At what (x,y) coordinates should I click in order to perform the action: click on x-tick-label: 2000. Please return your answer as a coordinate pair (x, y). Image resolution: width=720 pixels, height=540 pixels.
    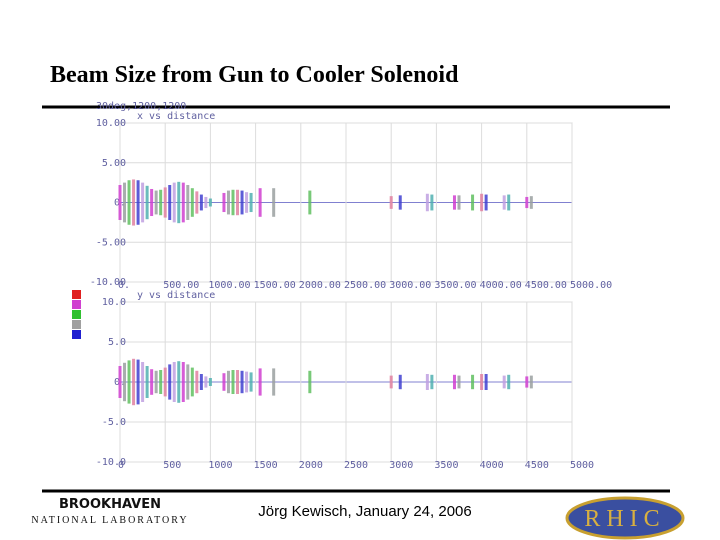
    Looking at the image, I should click on (311, 465).